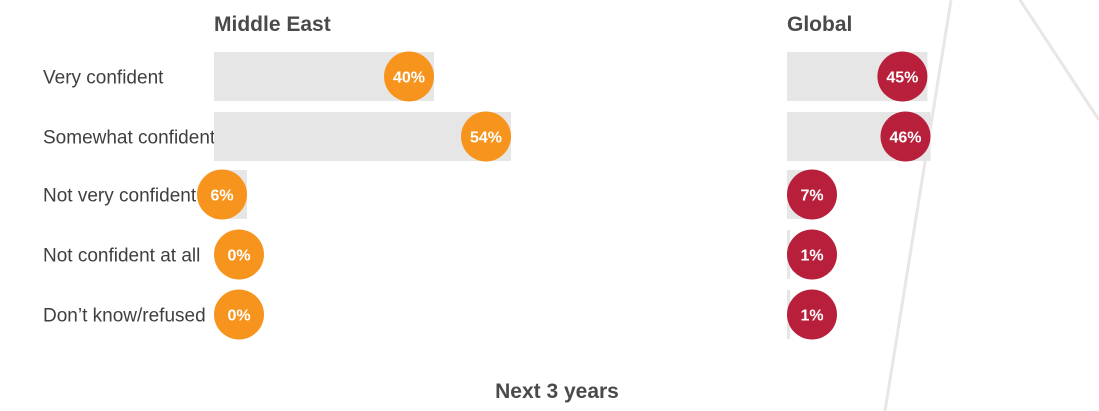 This screenshot has height=411, width=1099. I want to click on global-value-marker-somewhat-confident, so click(905, 136).